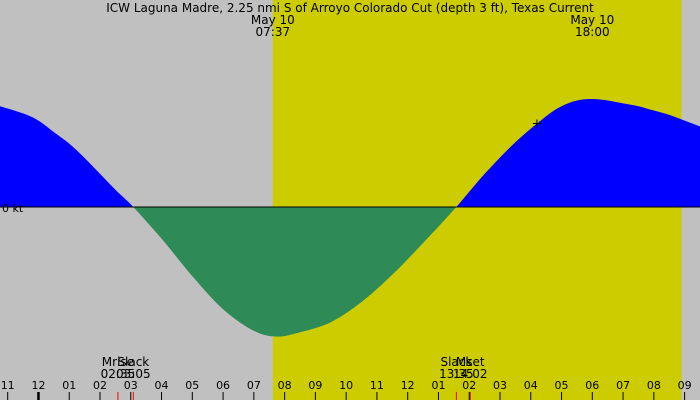 This screenshot has width=700, height=400. What do you see at coordinates (536, 123) in the screenshot?
I see `current-time-marker` at bounding box center [536, 123].